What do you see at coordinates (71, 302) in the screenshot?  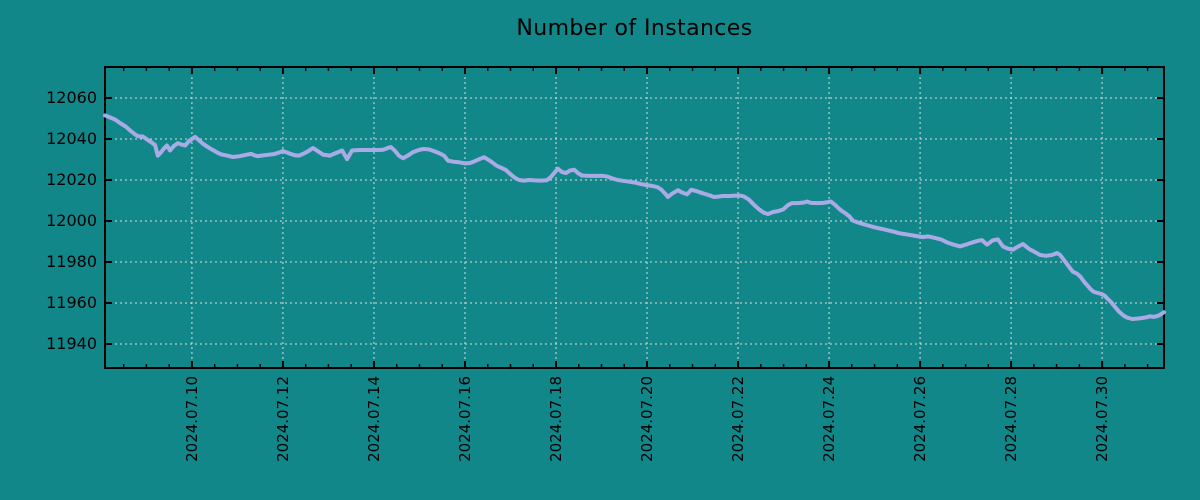 I see `y-tick-label: 11960` at bounding box center [71, 302].